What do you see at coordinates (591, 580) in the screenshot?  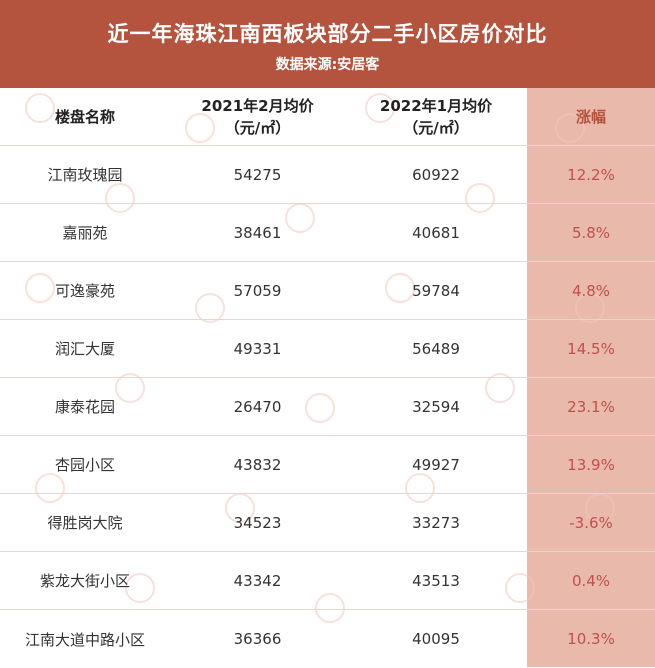 I see `cell-change: 0.4%` at bounding box center [591, 580].